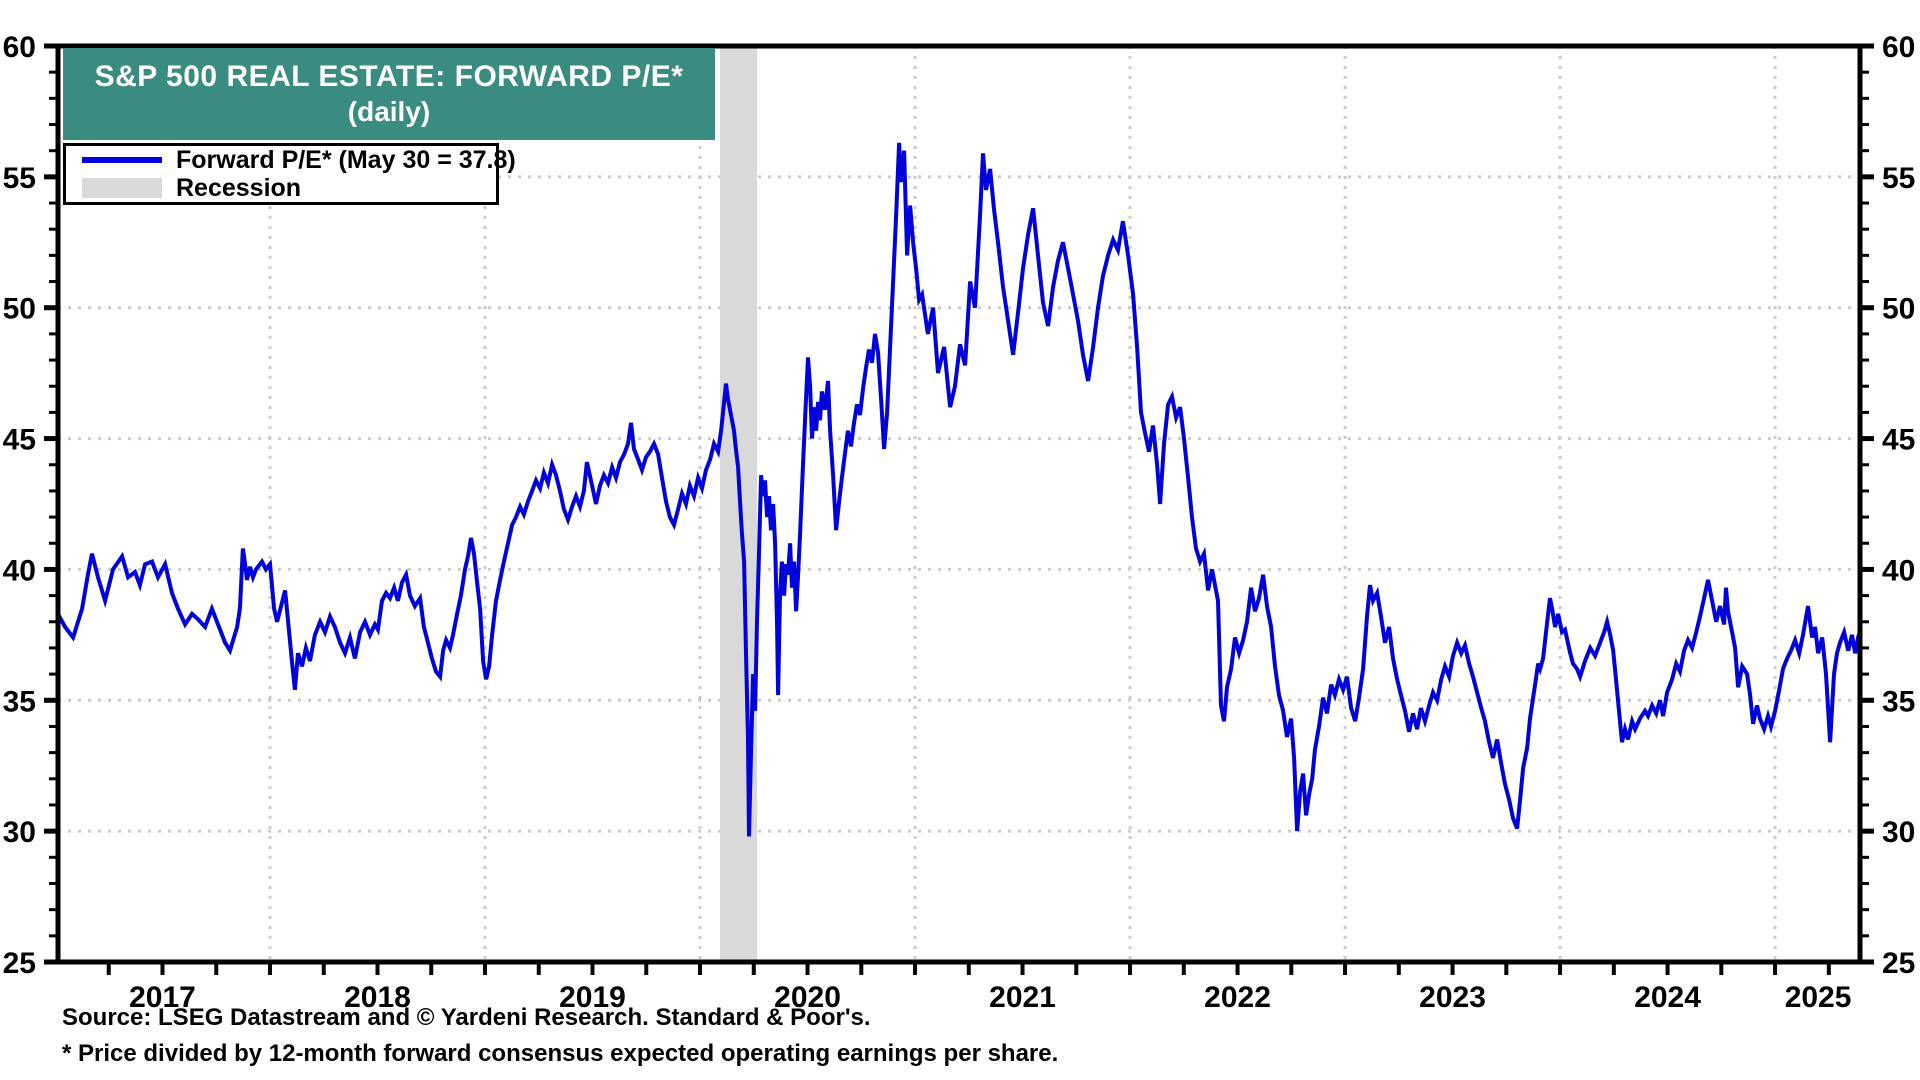 The width and height of the screenshot is (1920, 1080). I want to click on y-axis-label-right: 55, so click(1898, 178).